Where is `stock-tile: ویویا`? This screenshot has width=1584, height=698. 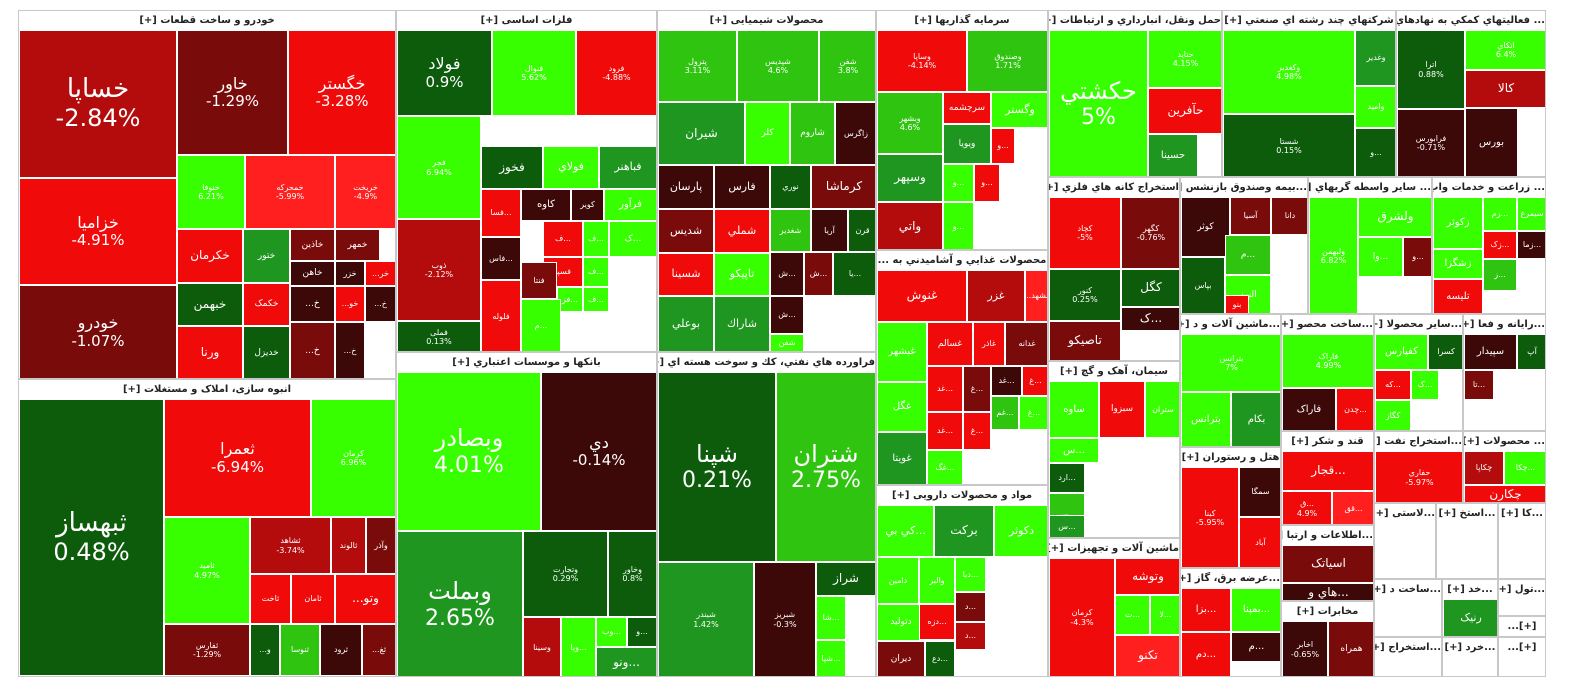
stock-tile: ویویا is located at coordinates (967, 144).